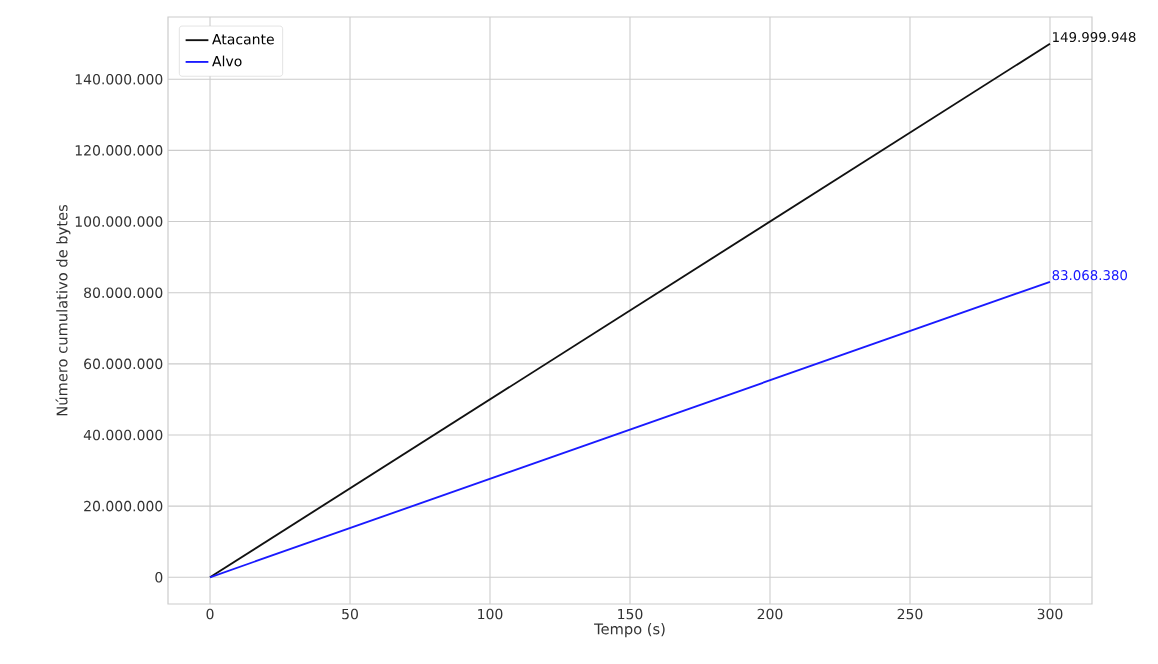 The height and width of the screenshot is (664, 1158). Describe the element at coordinates (490, 614) in the screenshot. I see `x-tick-label: 100` at that location.